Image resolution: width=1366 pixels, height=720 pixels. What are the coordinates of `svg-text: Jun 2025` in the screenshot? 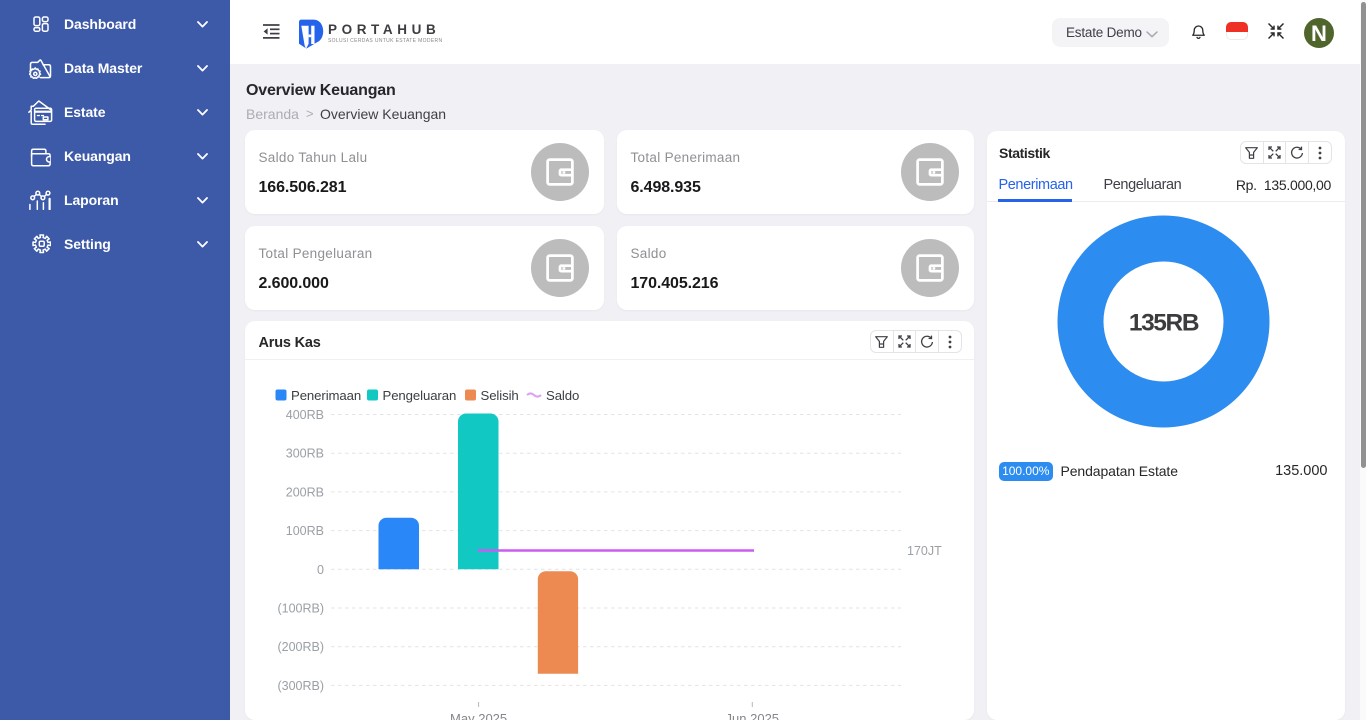 It's located at (753, 715).